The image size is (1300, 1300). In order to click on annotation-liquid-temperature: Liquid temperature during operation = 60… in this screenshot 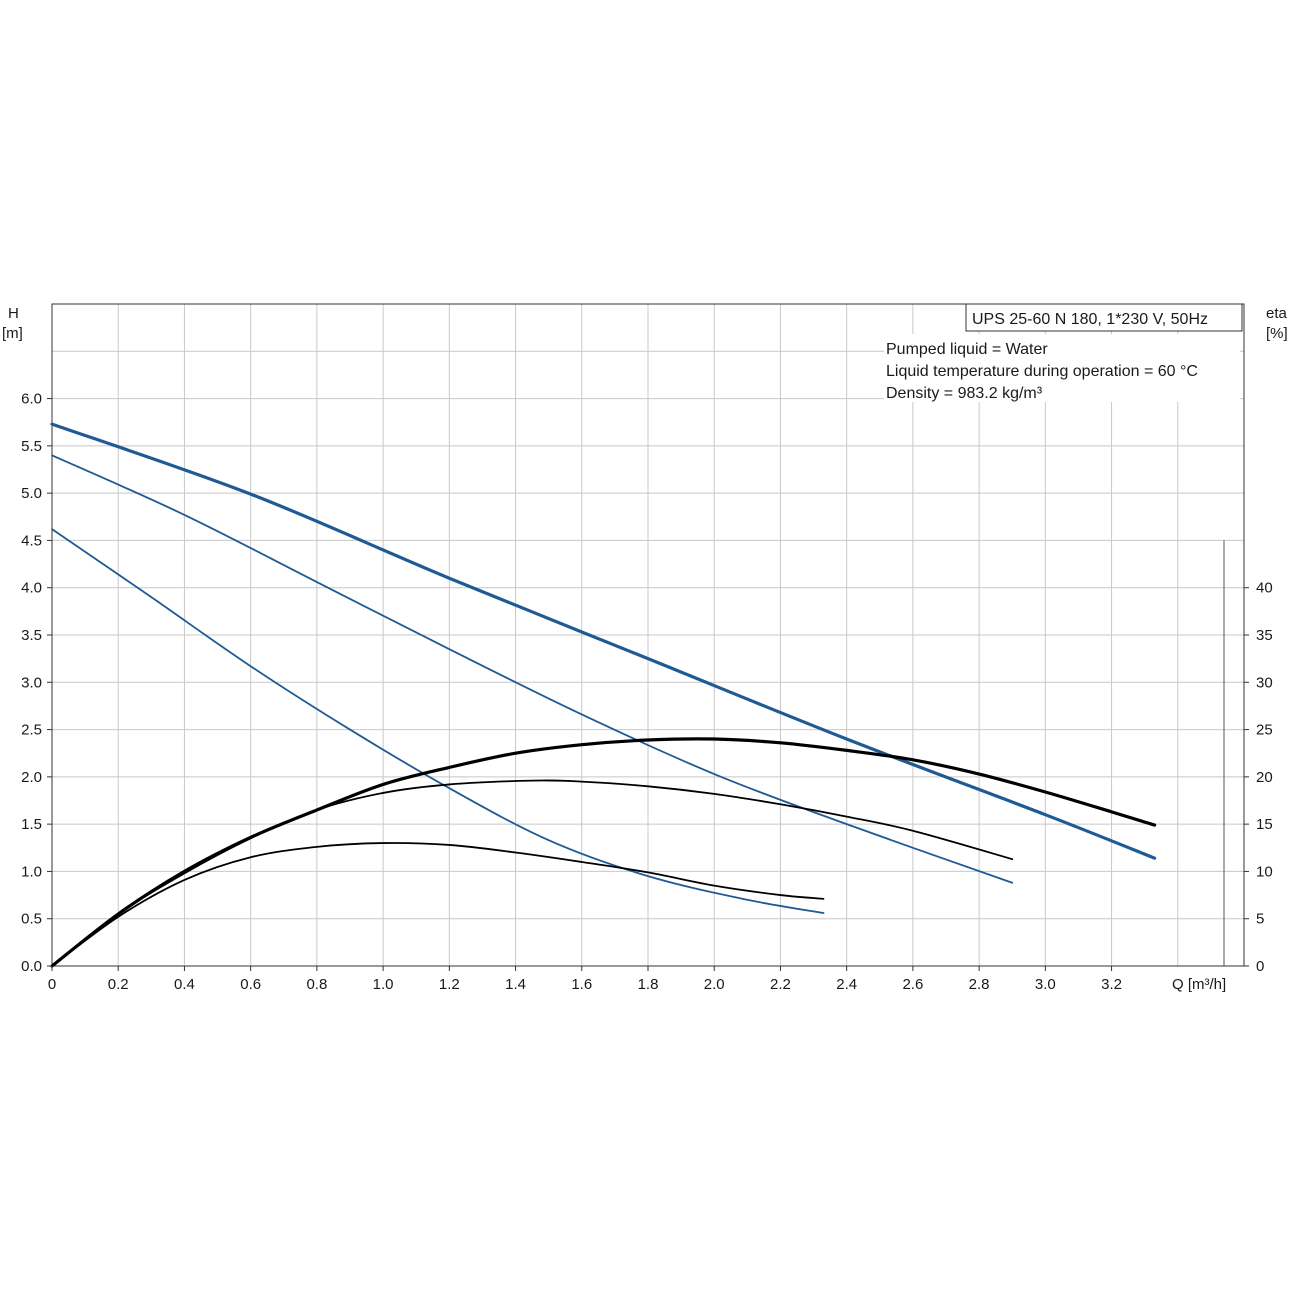, I will do `click(1042, 371)`.